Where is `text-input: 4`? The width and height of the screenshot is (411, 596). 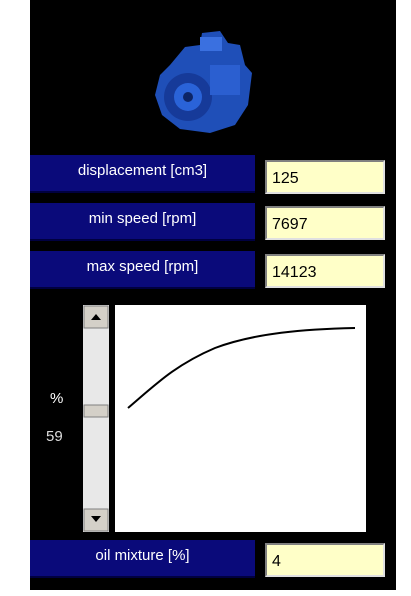 text-input: 4 is located at coordinates (325, 560).